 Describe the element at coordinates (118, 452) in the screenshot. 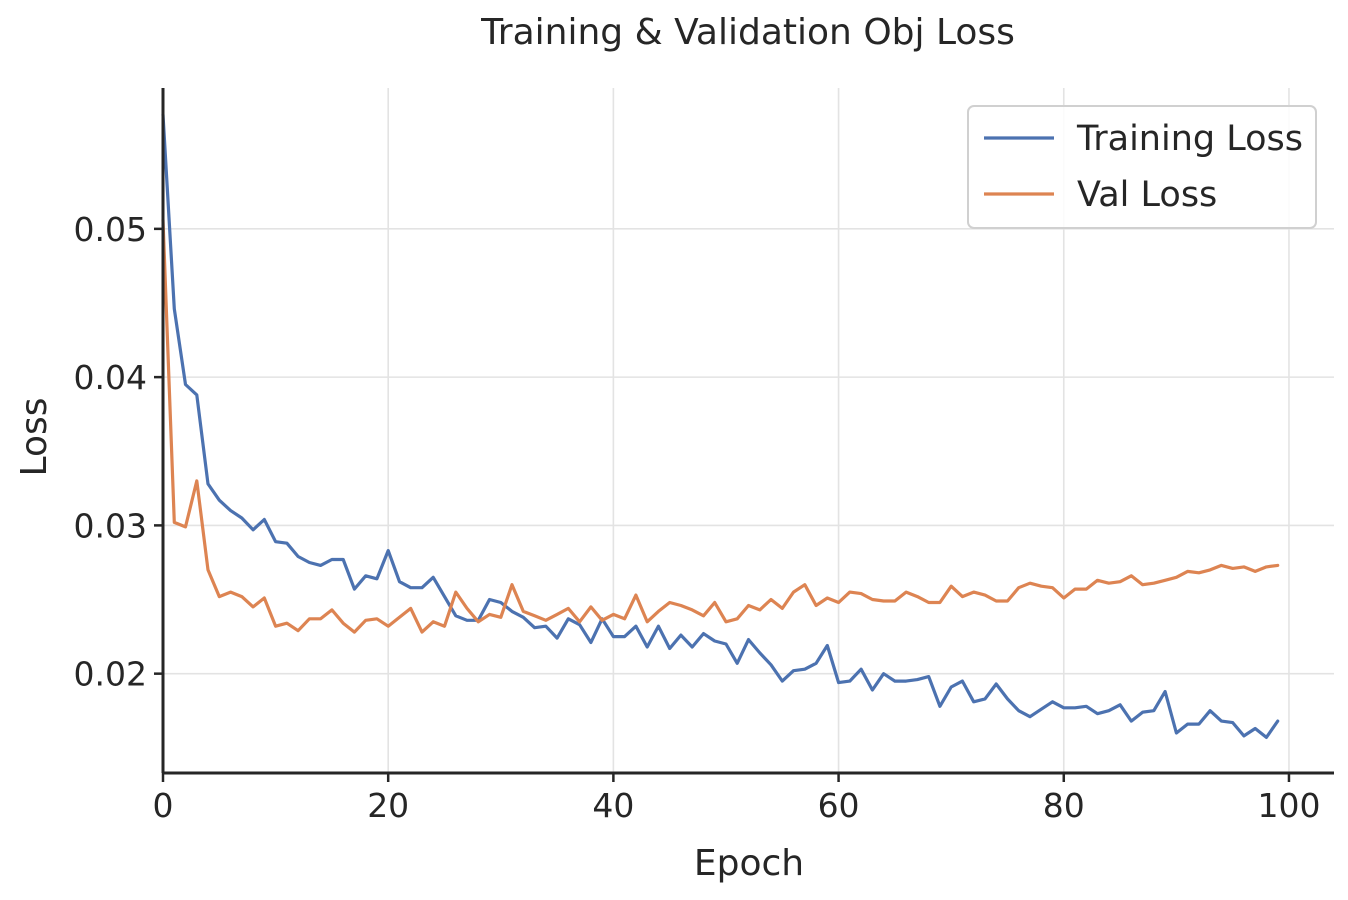

I see `y-axis-ticks: 0.02 0.03 0.04 0.05` at that location.